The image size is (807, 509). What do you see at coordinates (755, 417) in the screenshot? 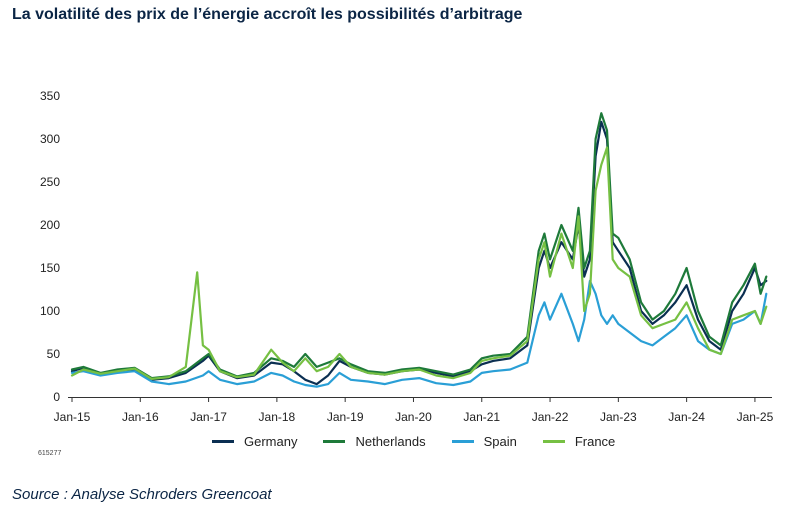
I see `x-tick-label: Jan-25` at bounding box center [755, 417].